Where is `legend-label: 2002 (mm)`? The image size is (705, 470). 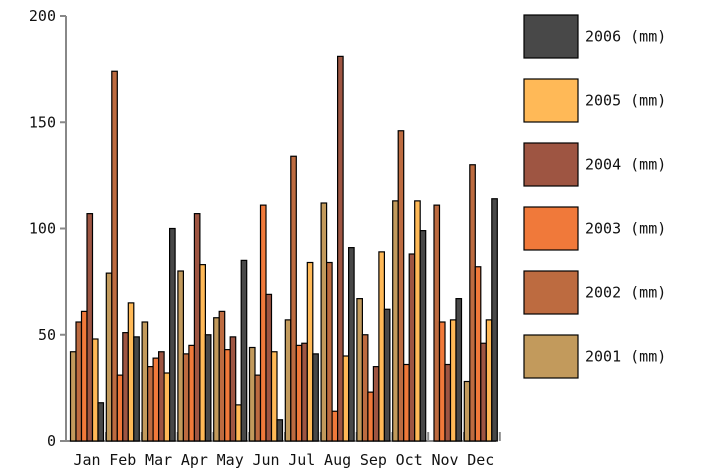 legend-label: 2002 (mm) is located at coordinates (625, 293).